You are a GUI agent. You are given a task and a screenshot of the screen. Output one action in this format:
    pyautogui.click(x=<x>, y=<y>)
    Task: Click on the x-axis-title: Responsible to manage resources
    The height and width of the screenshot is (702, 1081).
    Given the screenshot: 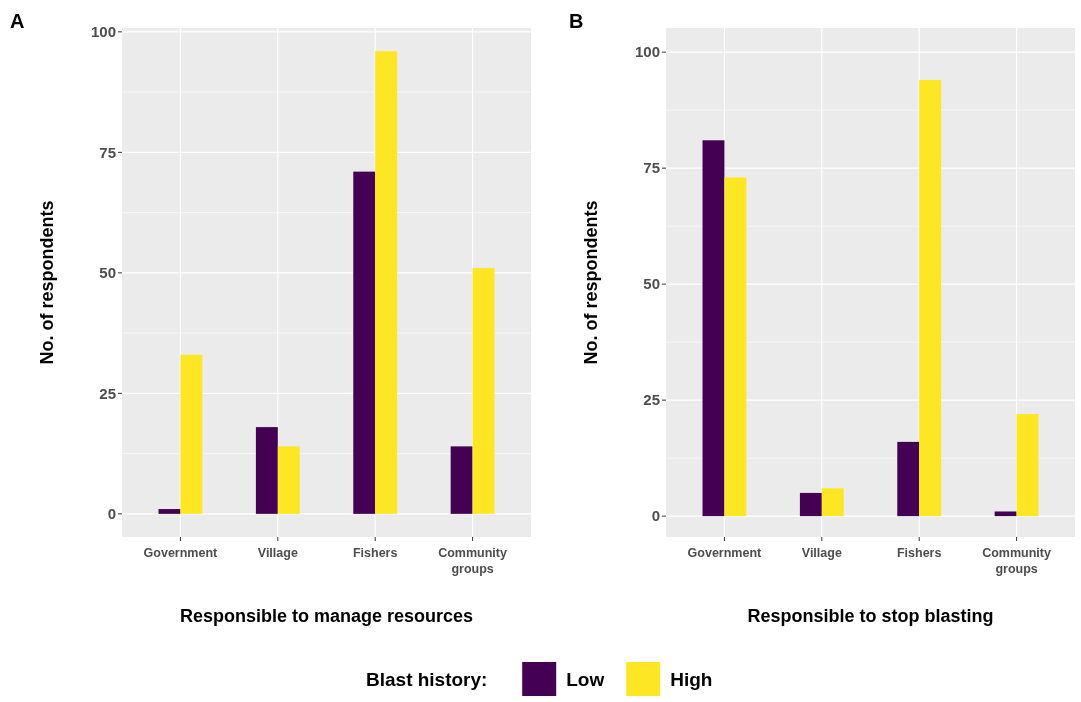 What is the action you would take?
    pyautogui.click(x=326, y=616)
    